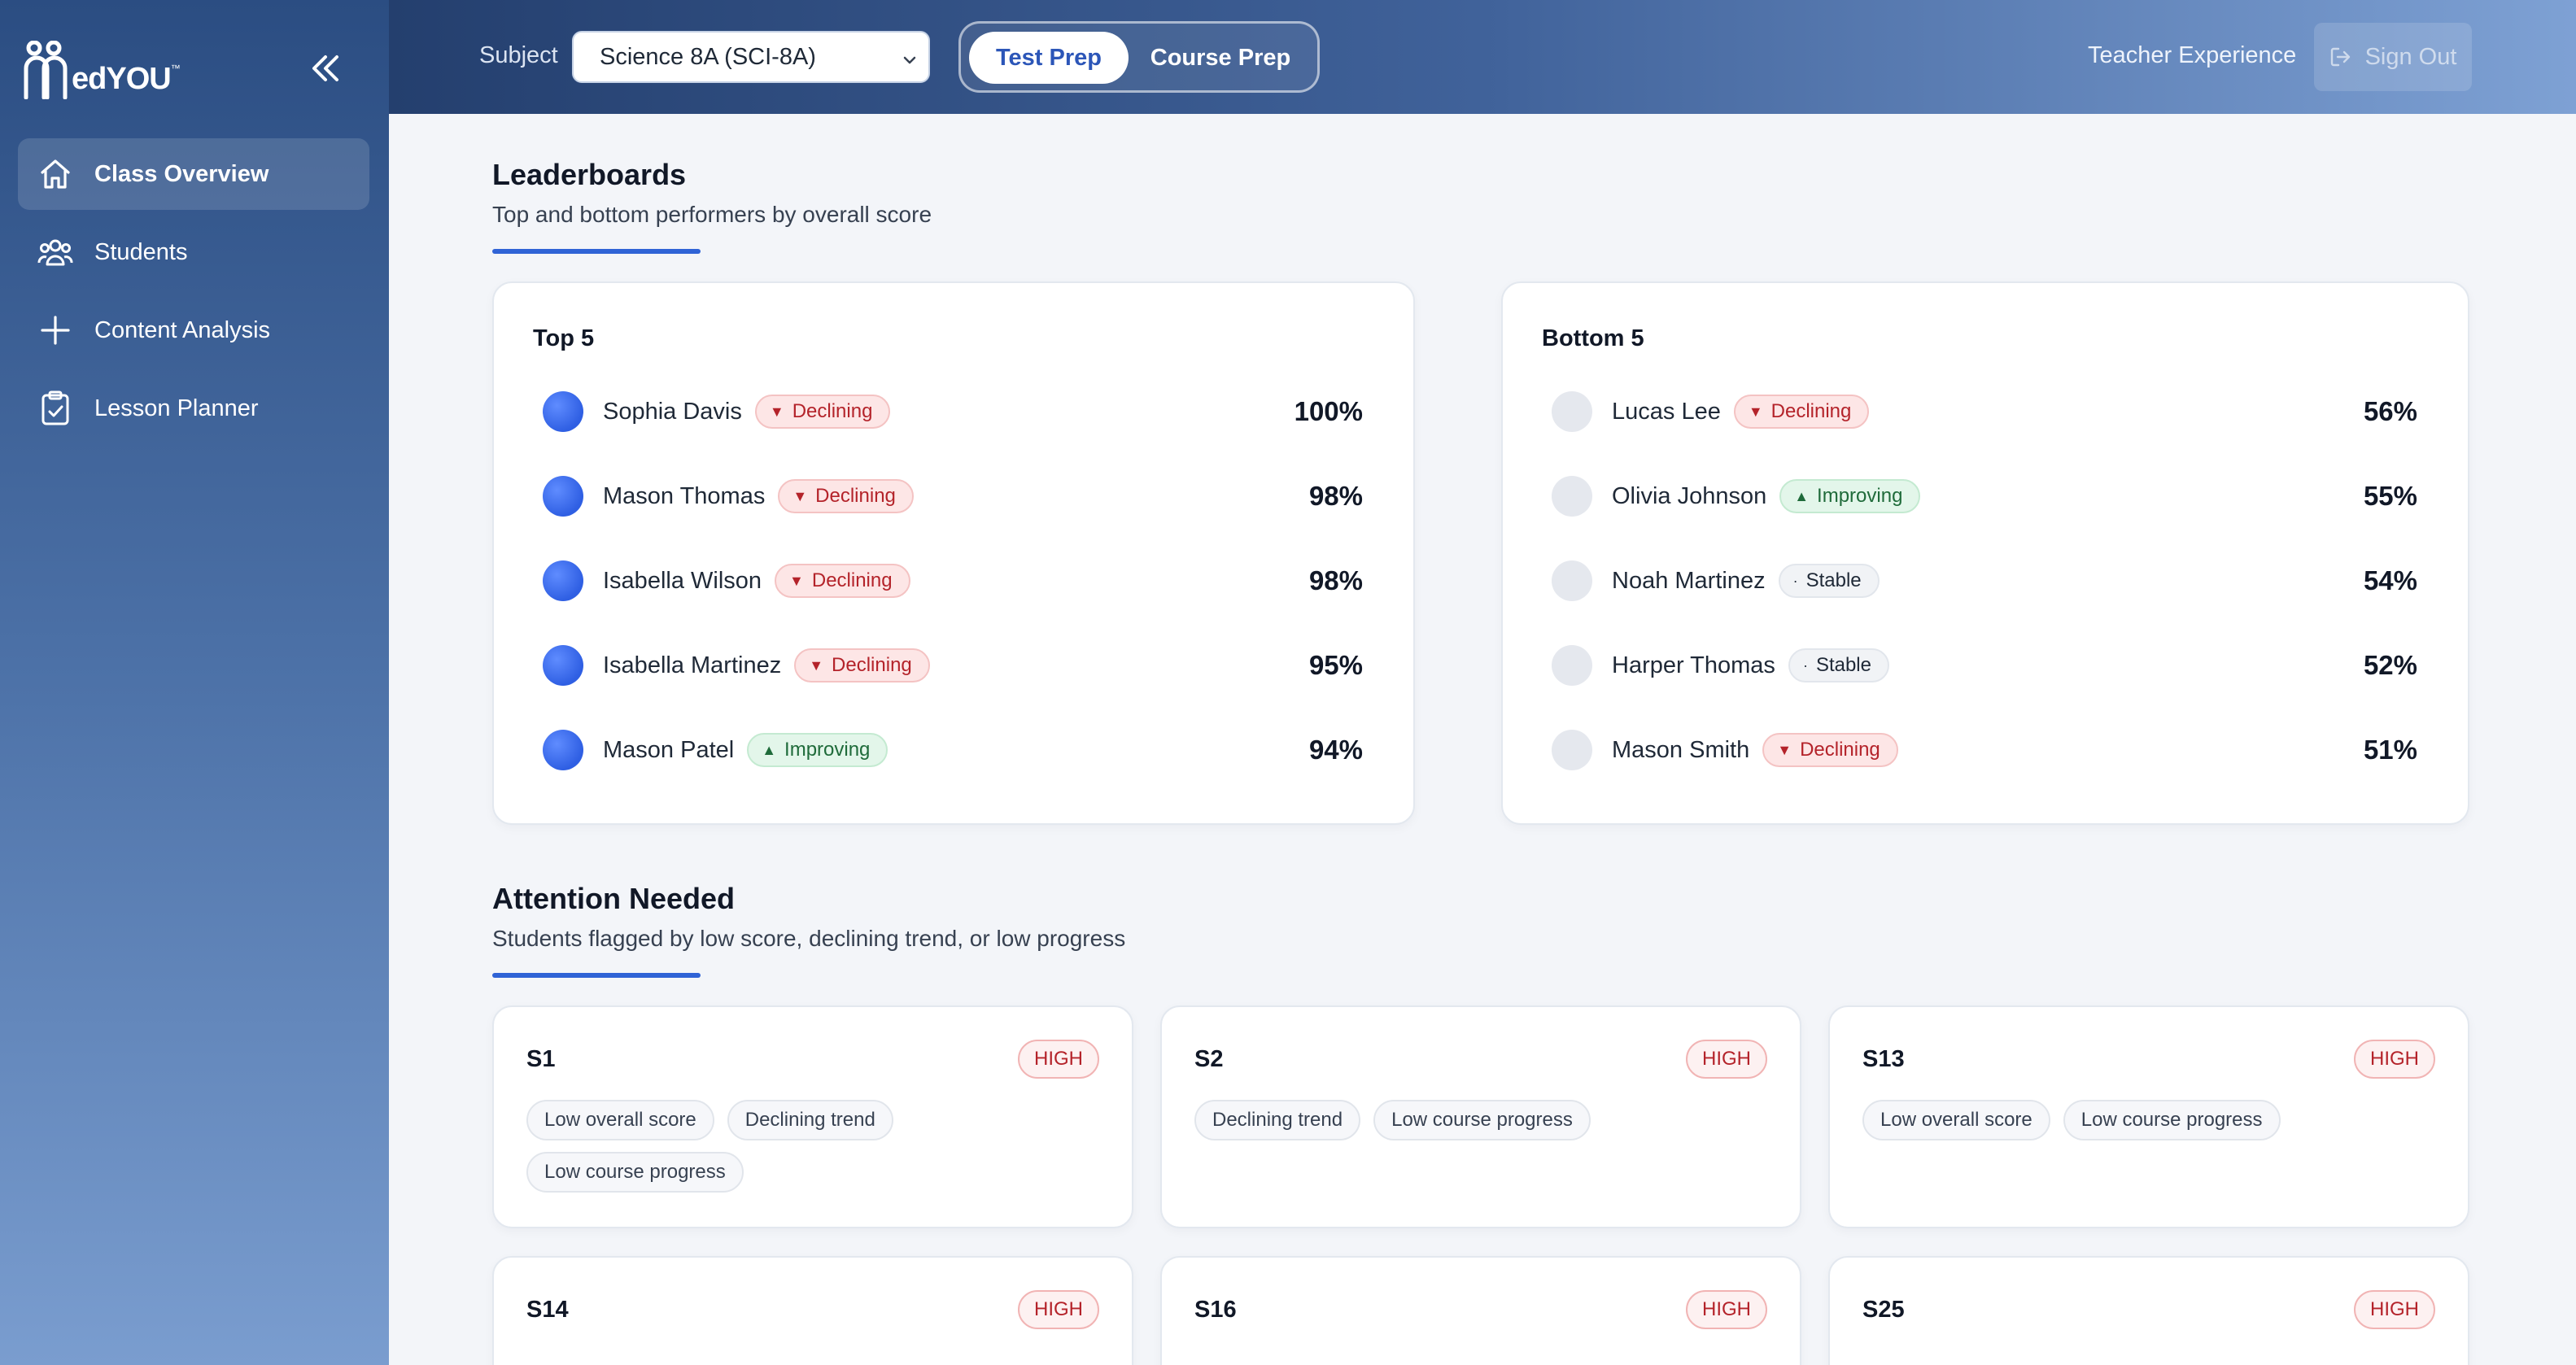  I want to click on top-5-title: Top 5, so click(564, 338).